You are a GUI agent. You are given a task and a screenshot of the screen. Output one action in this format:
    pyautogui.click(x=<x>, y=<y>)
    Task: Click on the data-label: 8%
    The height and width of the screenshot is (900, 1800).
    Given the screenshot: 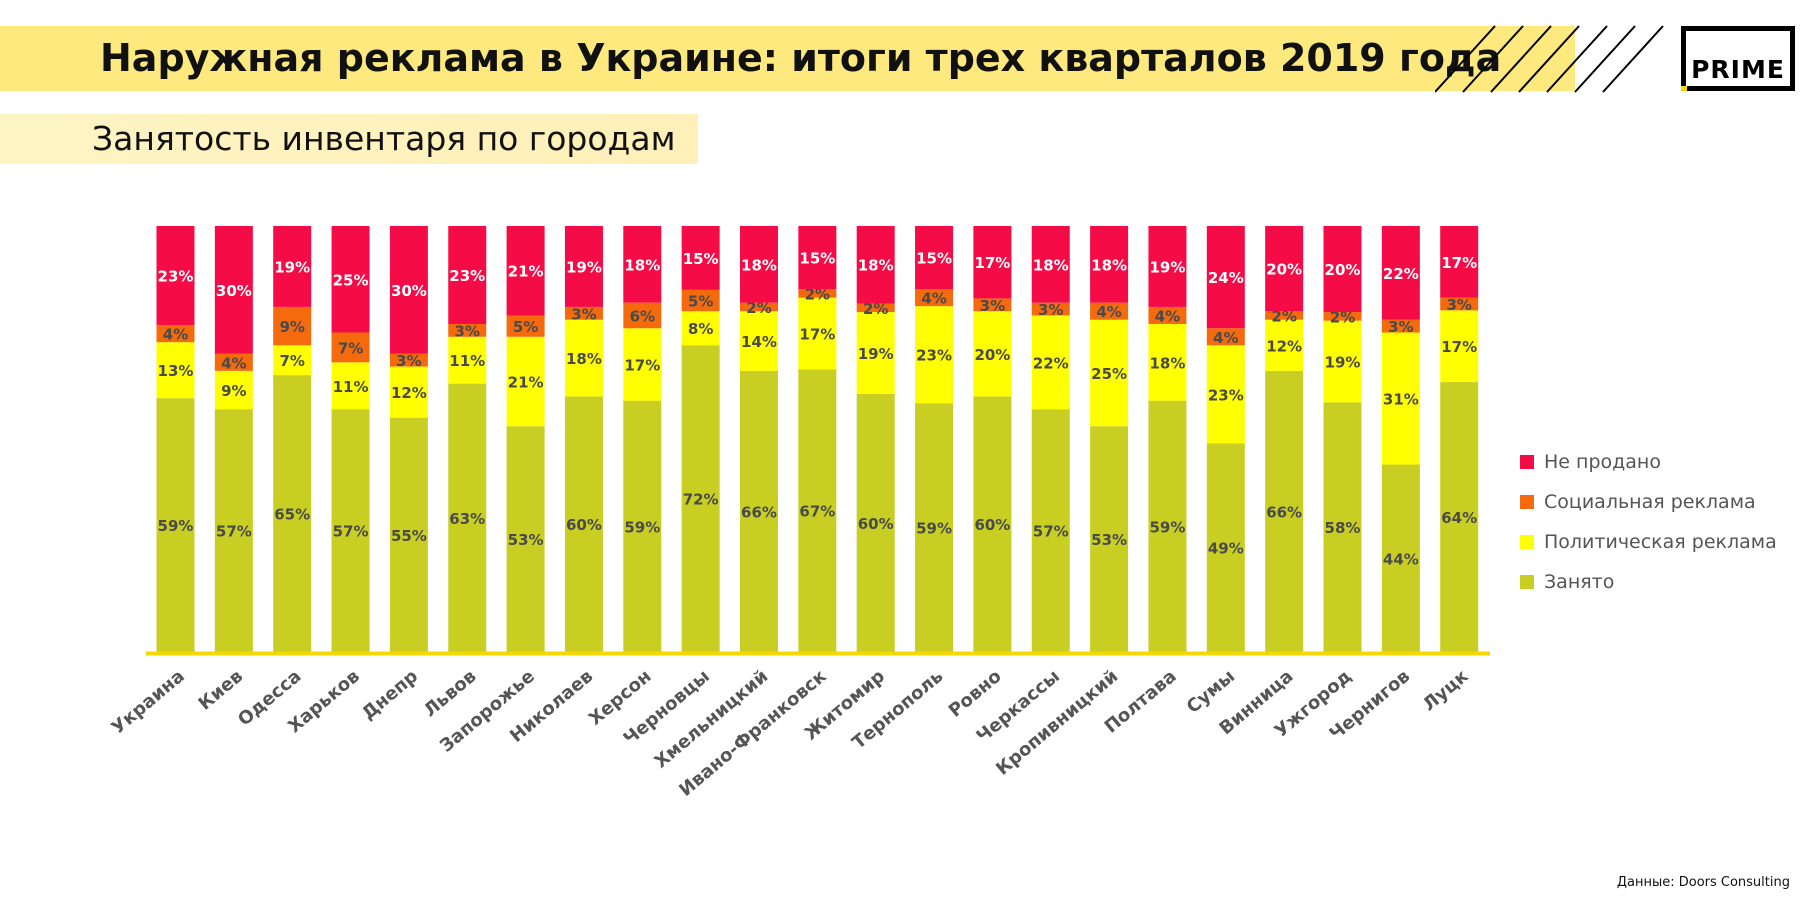 What is the action you would take?
    pyautogui.click(x=700, y=329)
    